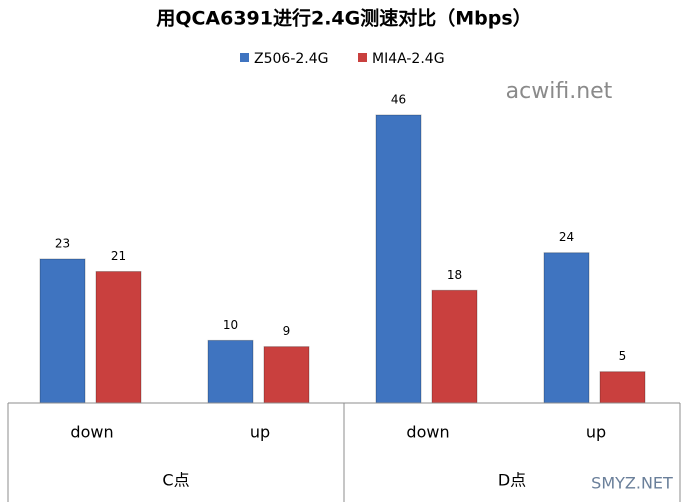  Describe the element at coordinates (287, 331) in the screenshot. I see `value-label: 9` at that location.